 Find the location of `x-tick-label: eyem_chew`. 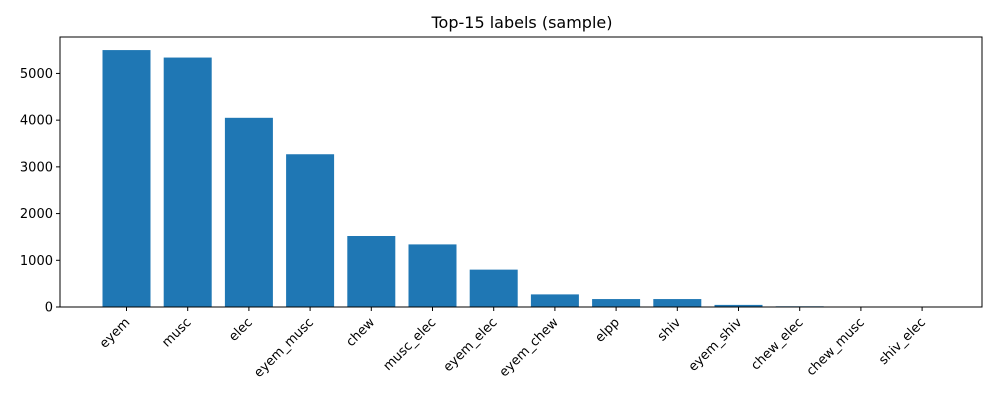

x-tick-label: eyem_chew is located at coordinates (529, 347).